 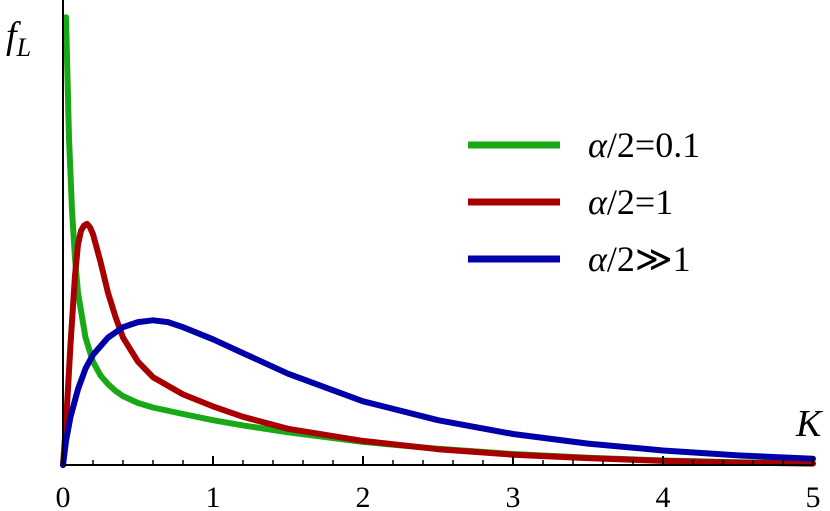 I want to click on x-tick-label-2: 2, so click(x=363, y=496).